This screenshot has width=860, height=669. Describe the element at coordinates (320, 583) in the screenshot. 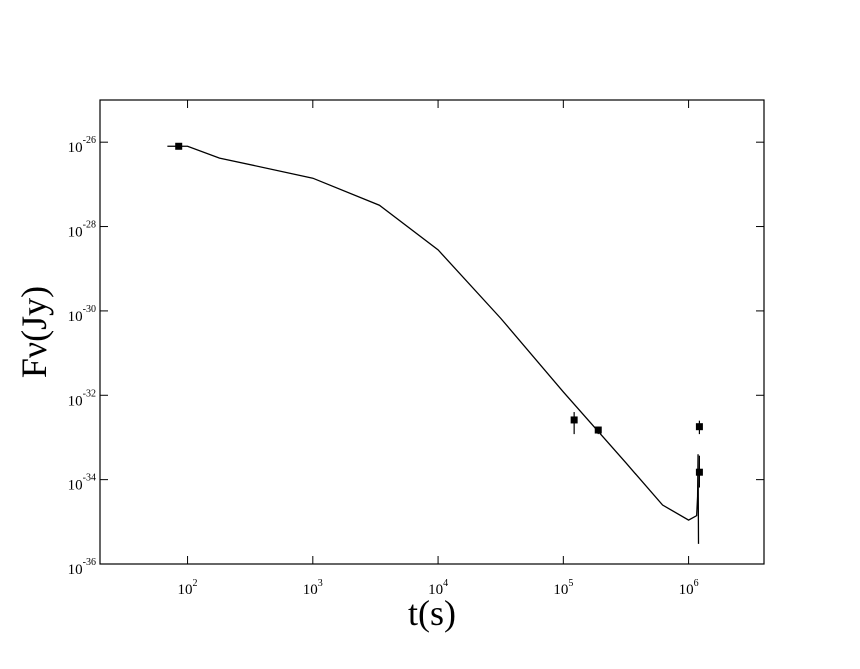

I see `x-tick-exponent: 3` at that location.